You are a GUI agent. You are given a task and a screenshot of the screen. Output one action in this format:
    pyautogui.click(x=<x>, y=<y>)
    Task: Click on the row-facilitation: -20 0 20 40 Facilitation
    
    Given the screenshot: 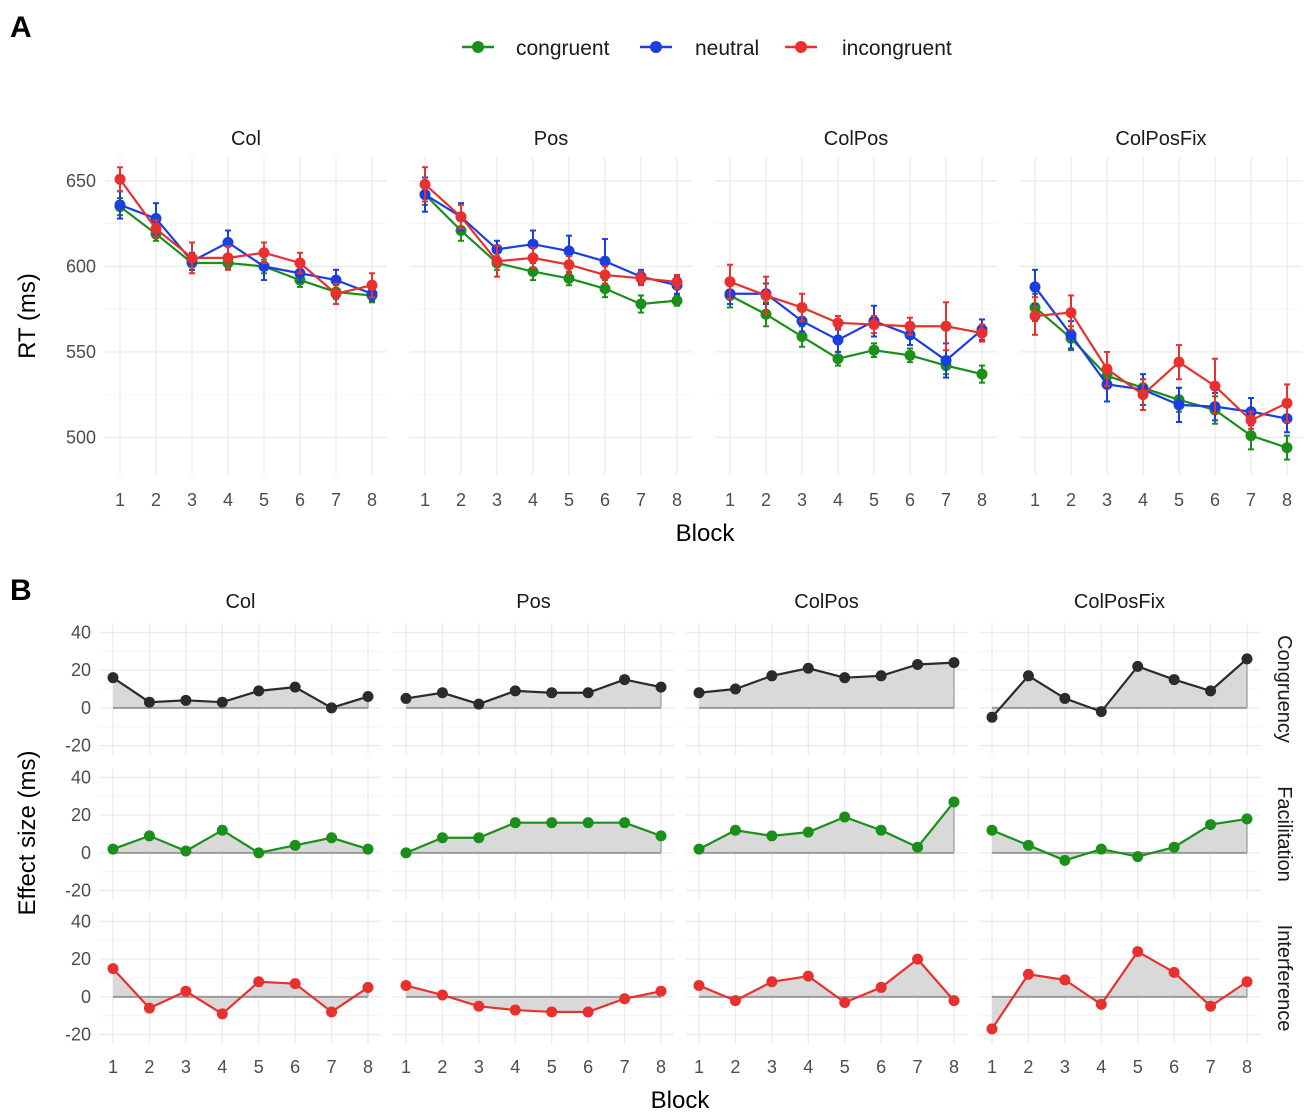 What is the action you would take?
    pyautogui.click(x=680, y=833)
    